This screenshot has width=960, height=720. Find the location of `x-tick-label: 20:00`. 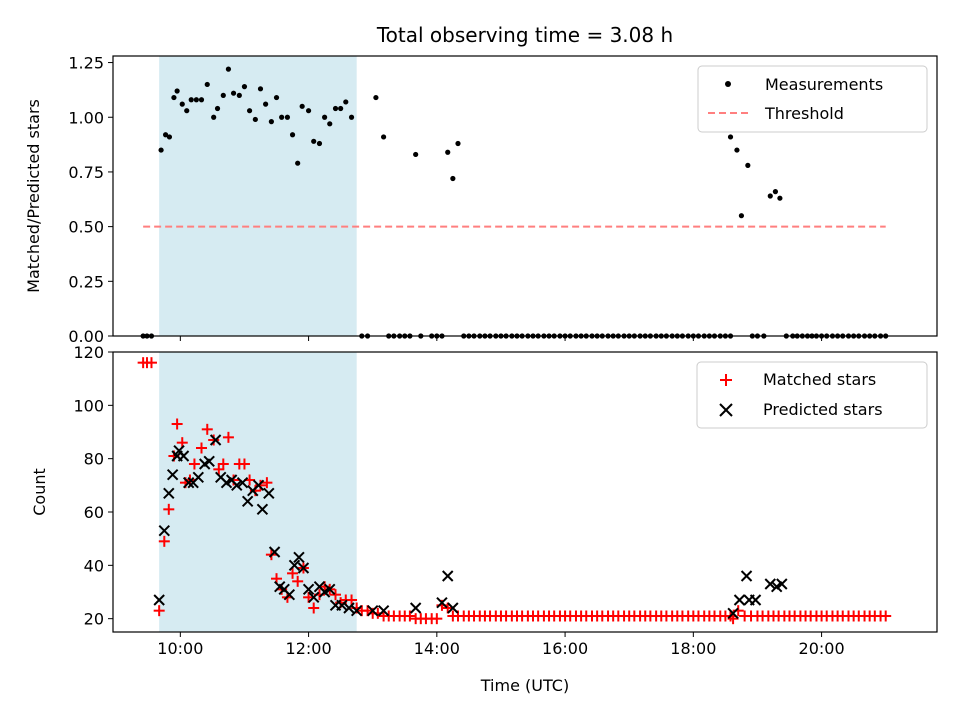

x-tick-label: 20:00 is located at coordinates (822, 648).